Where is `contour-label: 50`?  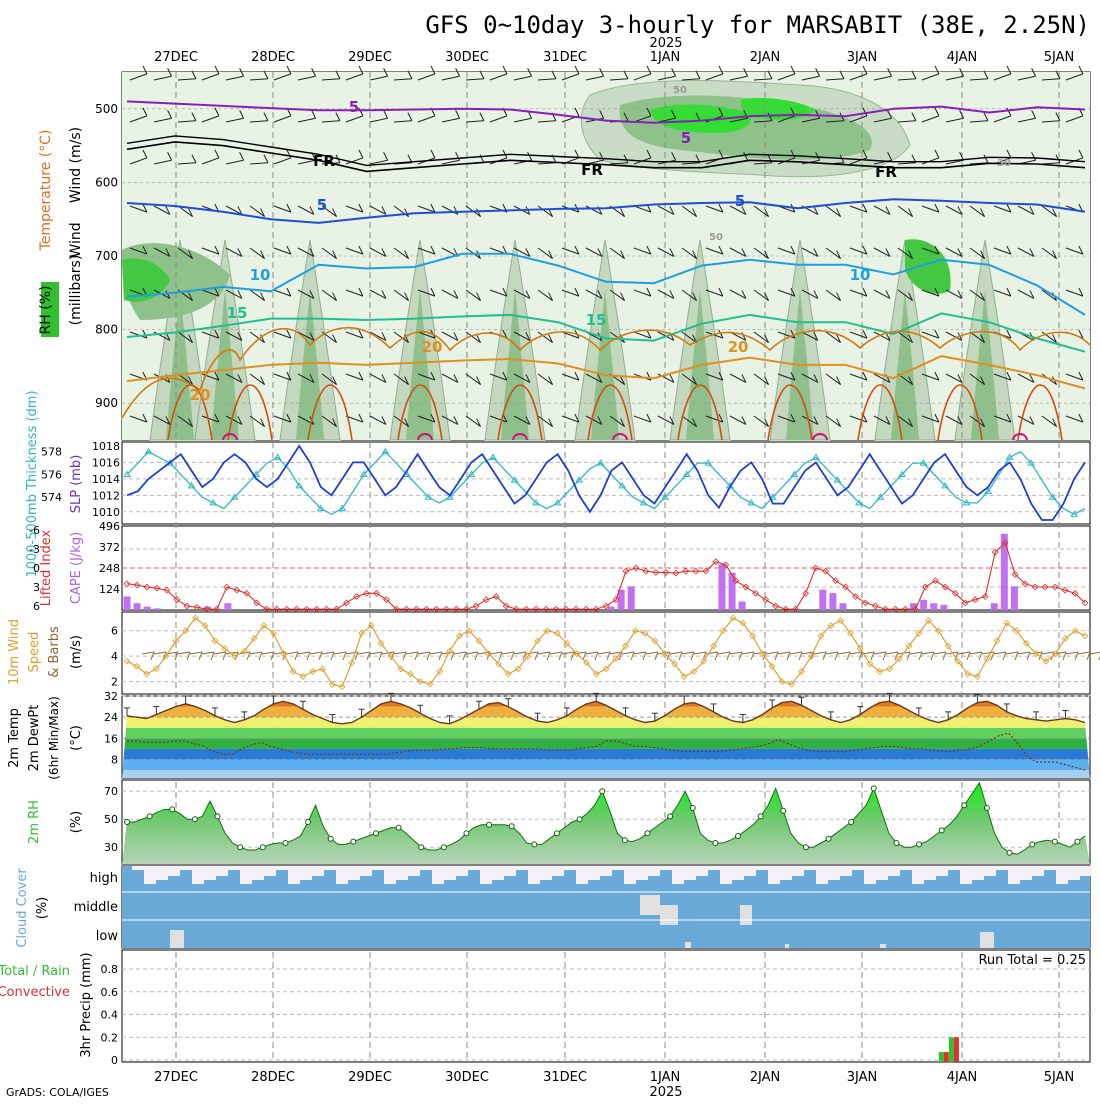
contour-label: 50 is located at coordinates (680, 90).